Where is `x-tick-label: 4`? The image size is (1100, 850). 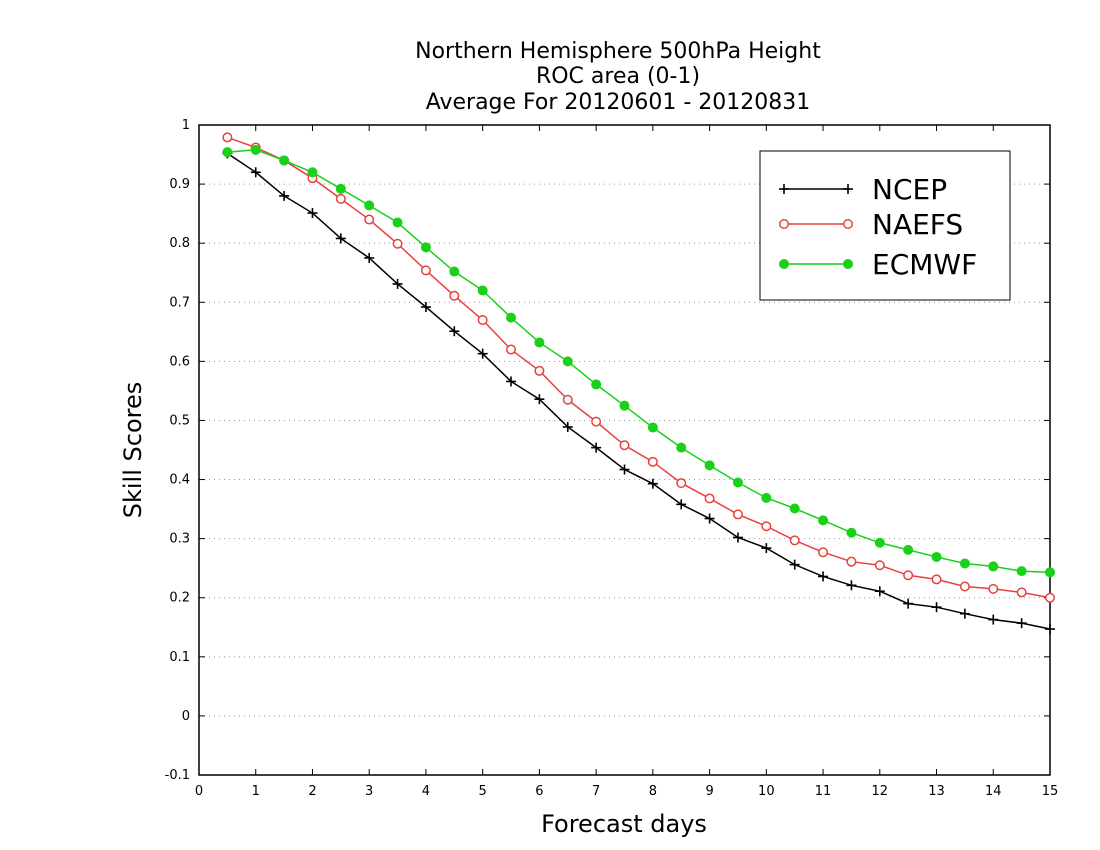 x-tick-label: 4 is located at coordinates (426, 791).